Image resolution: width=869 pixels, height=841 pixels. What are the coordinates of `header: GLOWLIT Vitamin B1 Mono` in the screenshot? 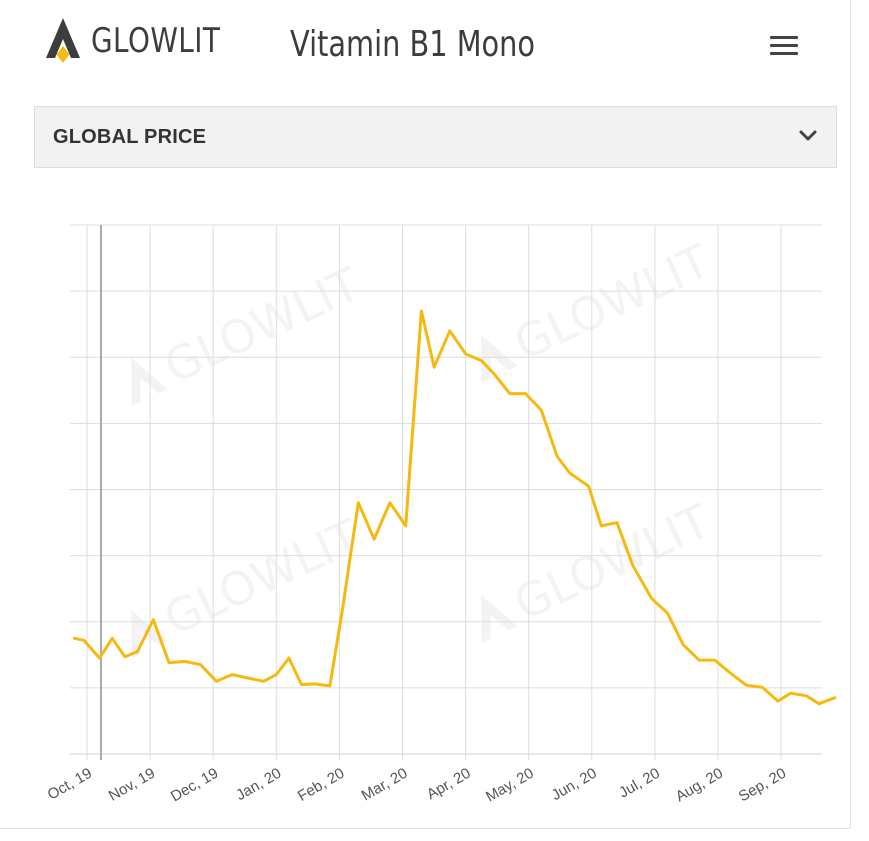 It's located at (425, 45).